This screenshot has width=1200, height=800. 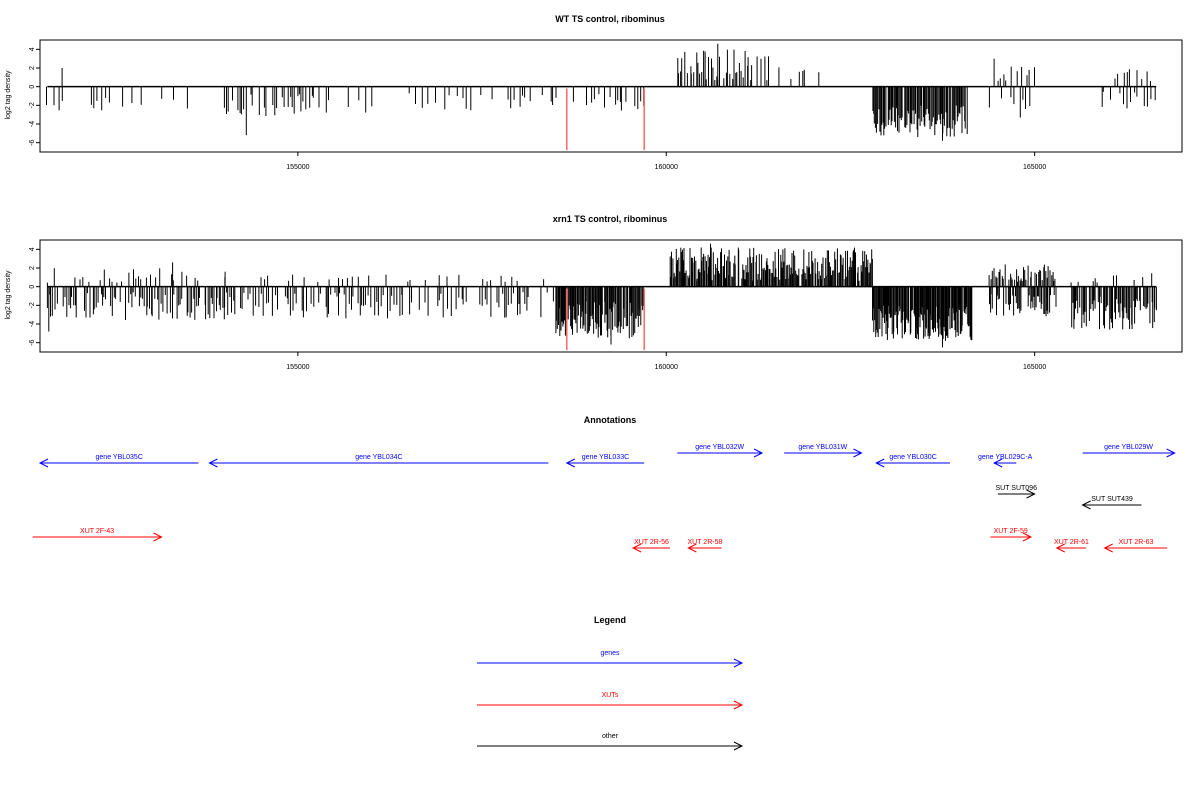 I want to click on legend-arrow-other, so click(x=610, y=746).